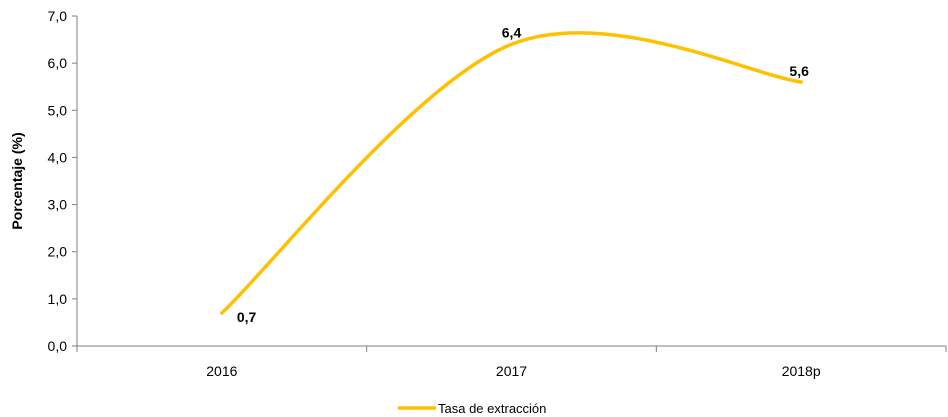  Describe the element at coordinates (58, 299) in the screenshot. I see `y-tick-label: 1,0` at that location.